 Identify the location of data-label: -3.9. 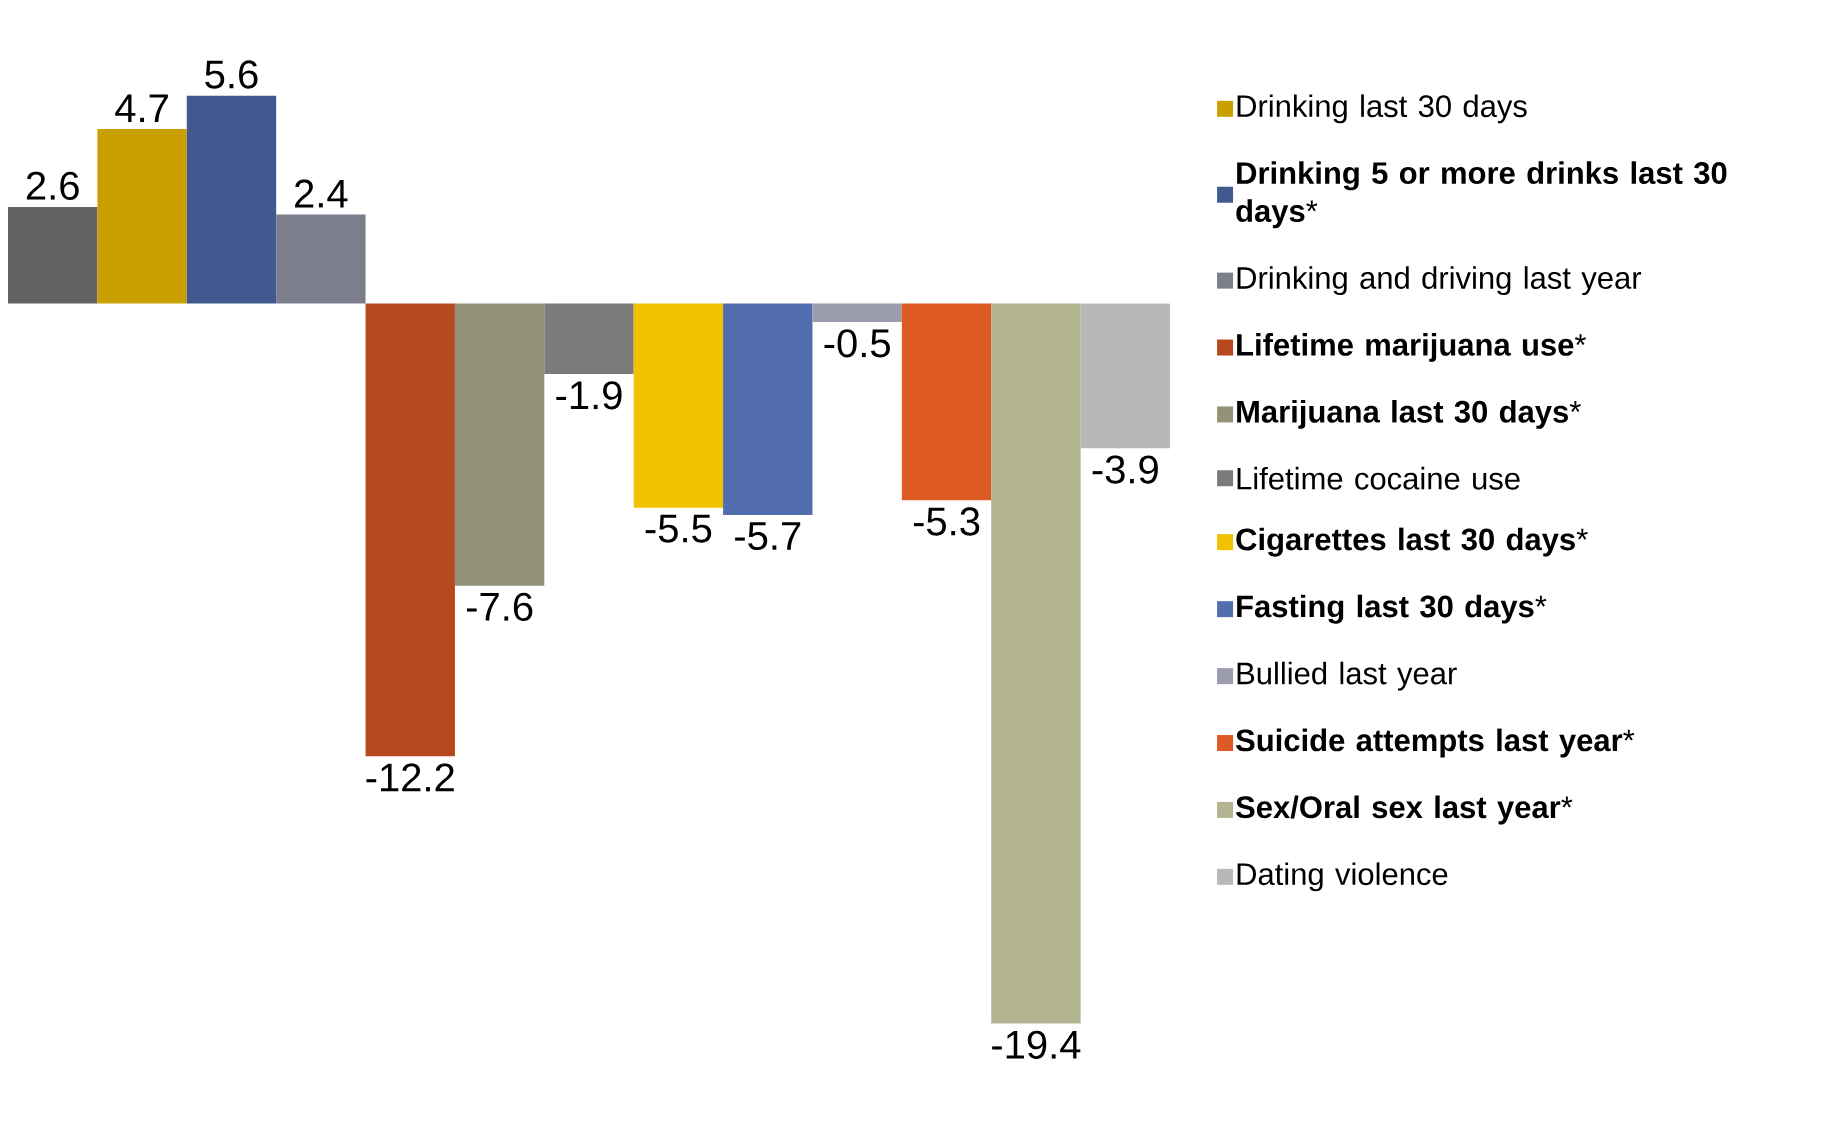
(1125, 469).